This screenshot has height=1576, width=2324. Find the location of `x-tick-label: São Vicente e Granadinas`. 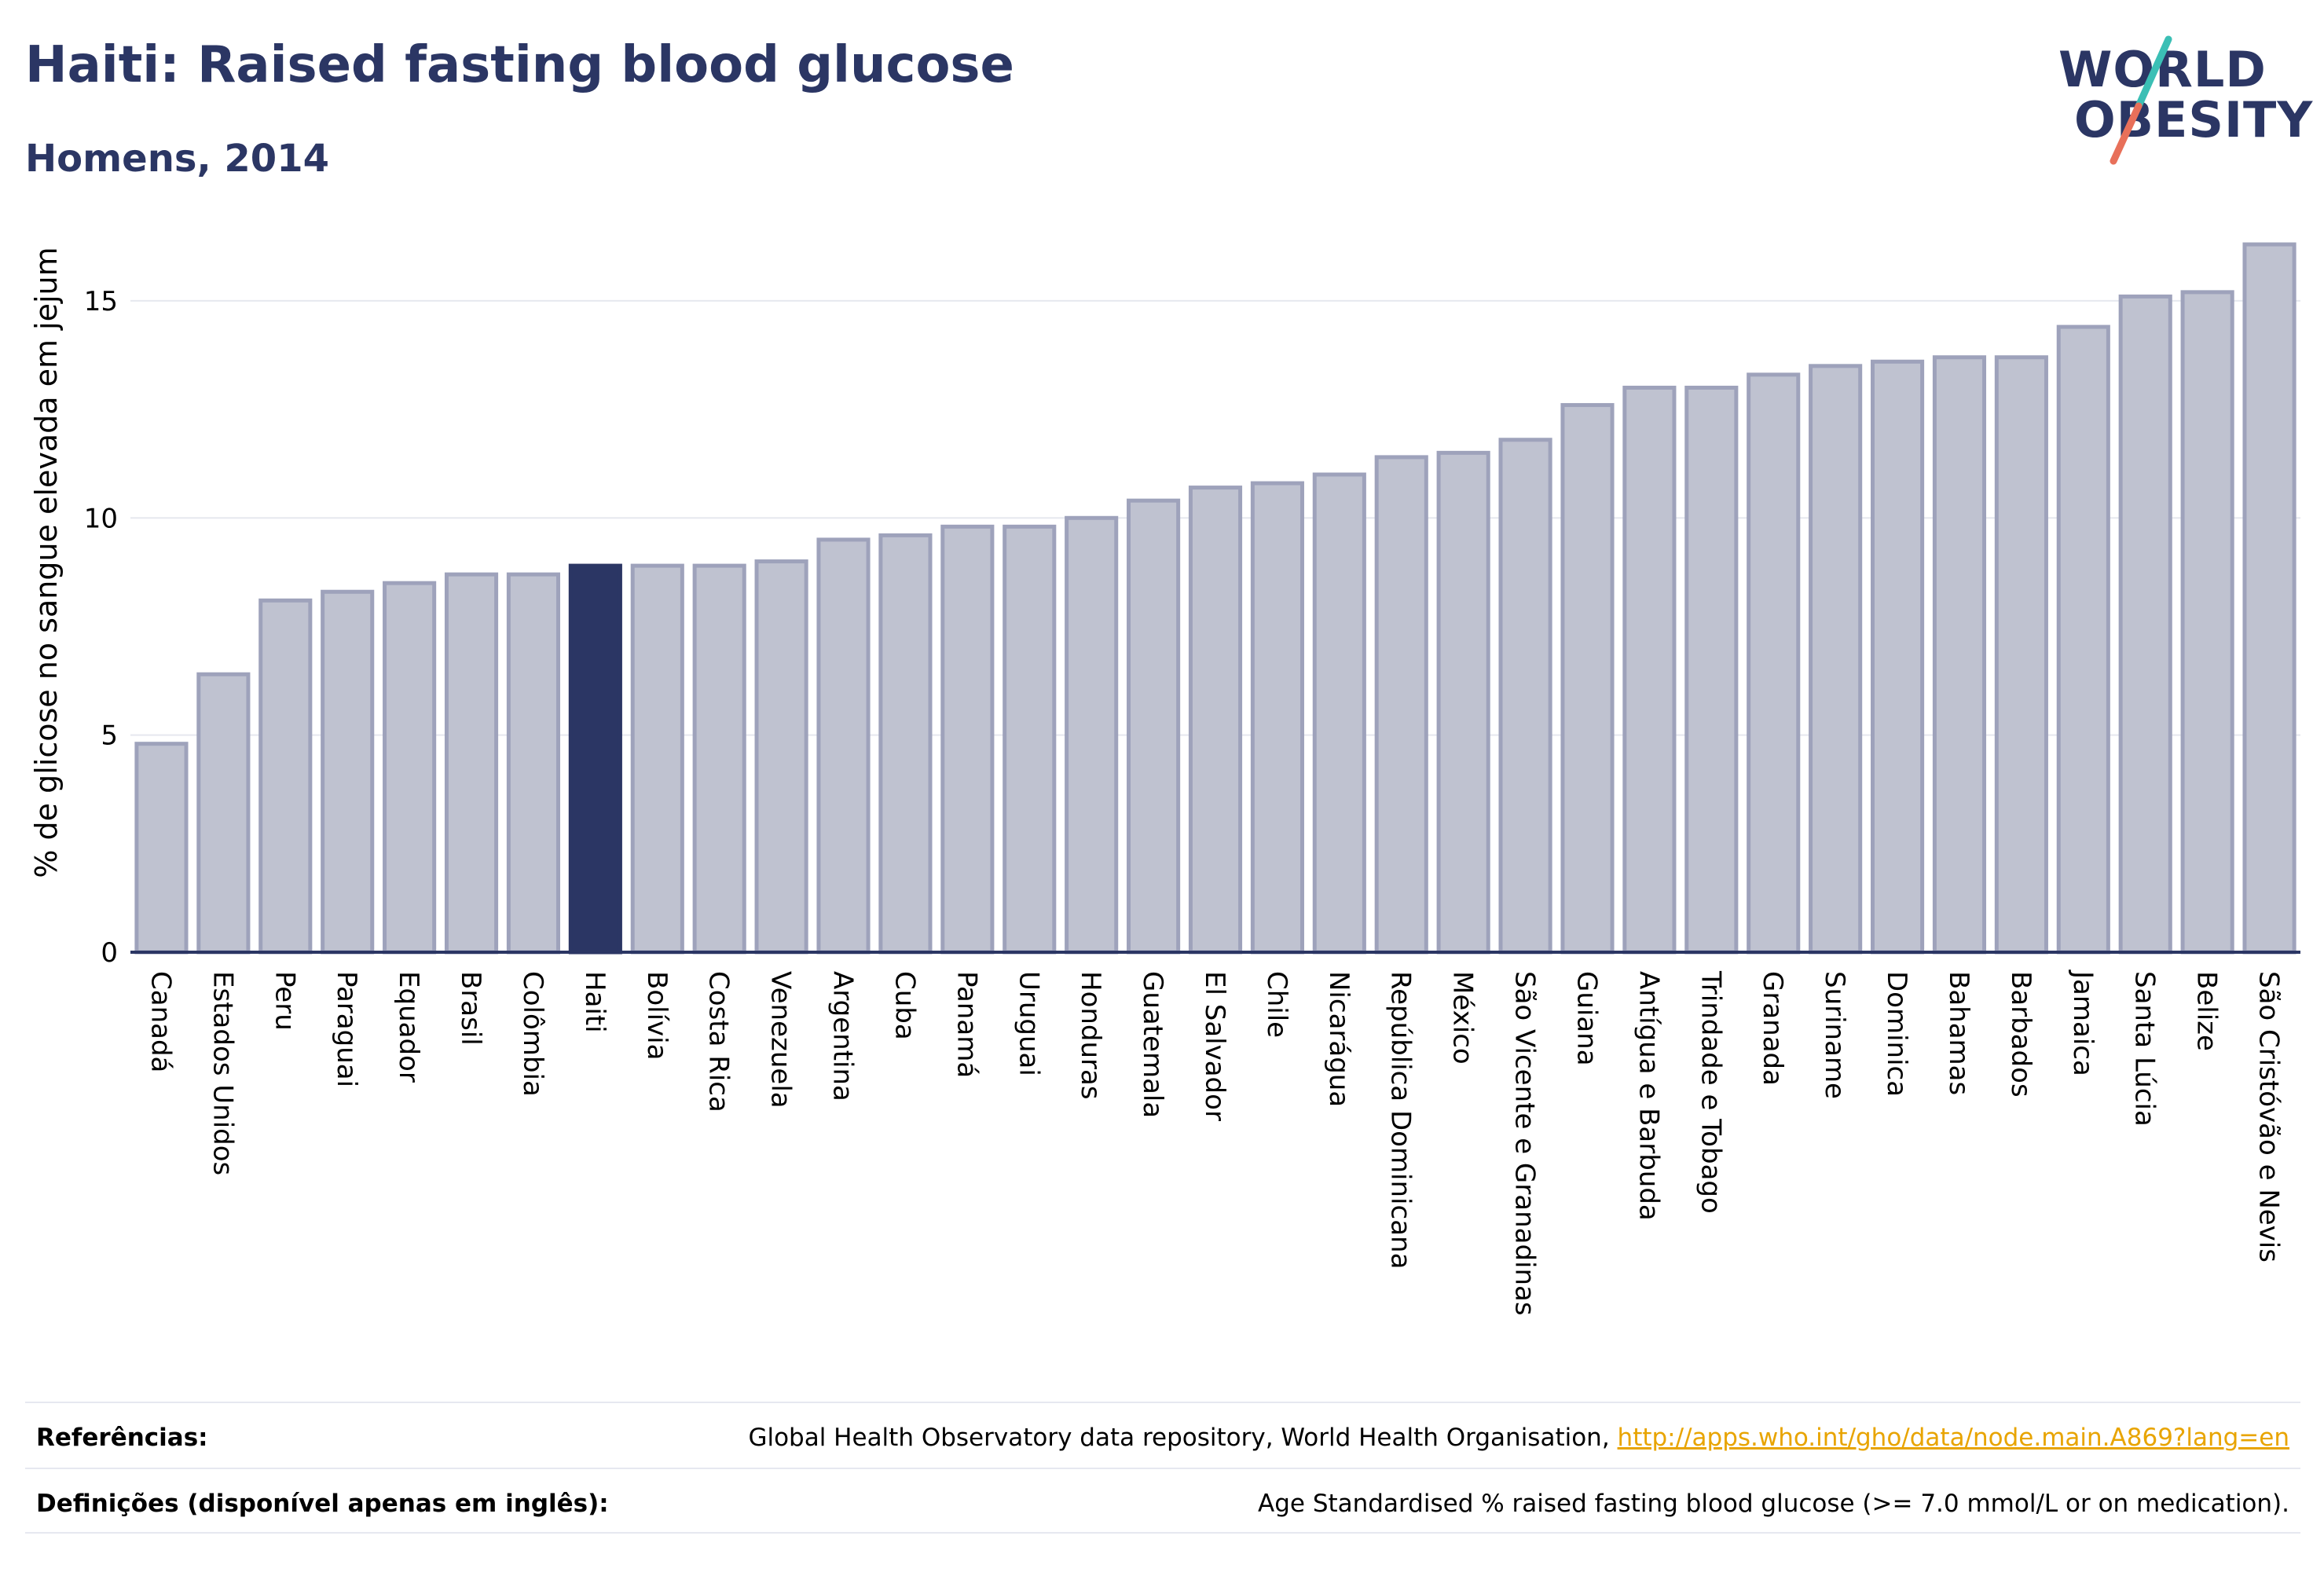

x-tick-label: São Vicente e Granadinas is located at coordinates (1525, 1143).